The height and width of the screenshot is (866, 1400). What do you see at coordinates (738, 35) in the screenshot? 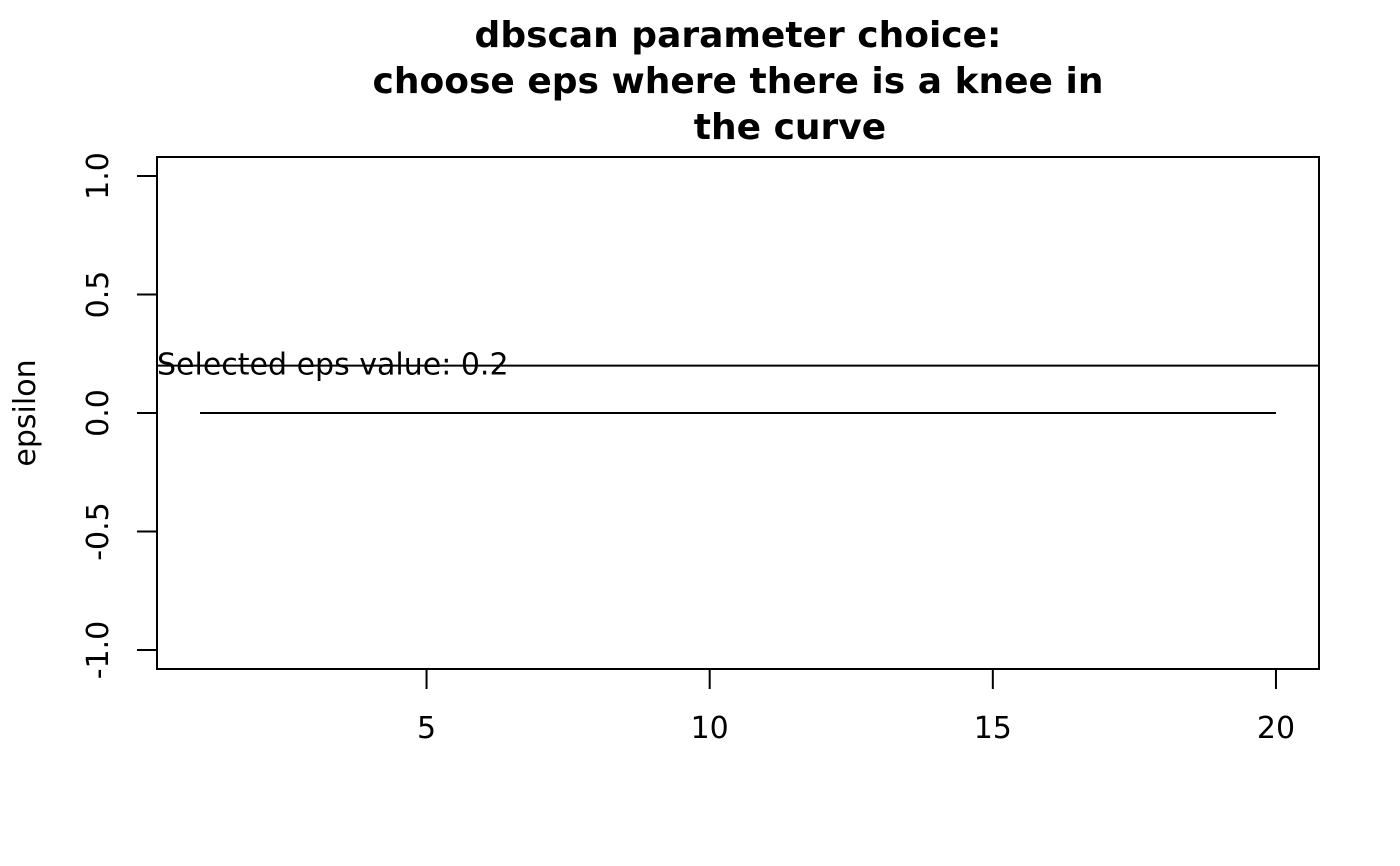
I see `chart-title-line-1: dbscan parameter choice:` at bounding box center [738, 35].